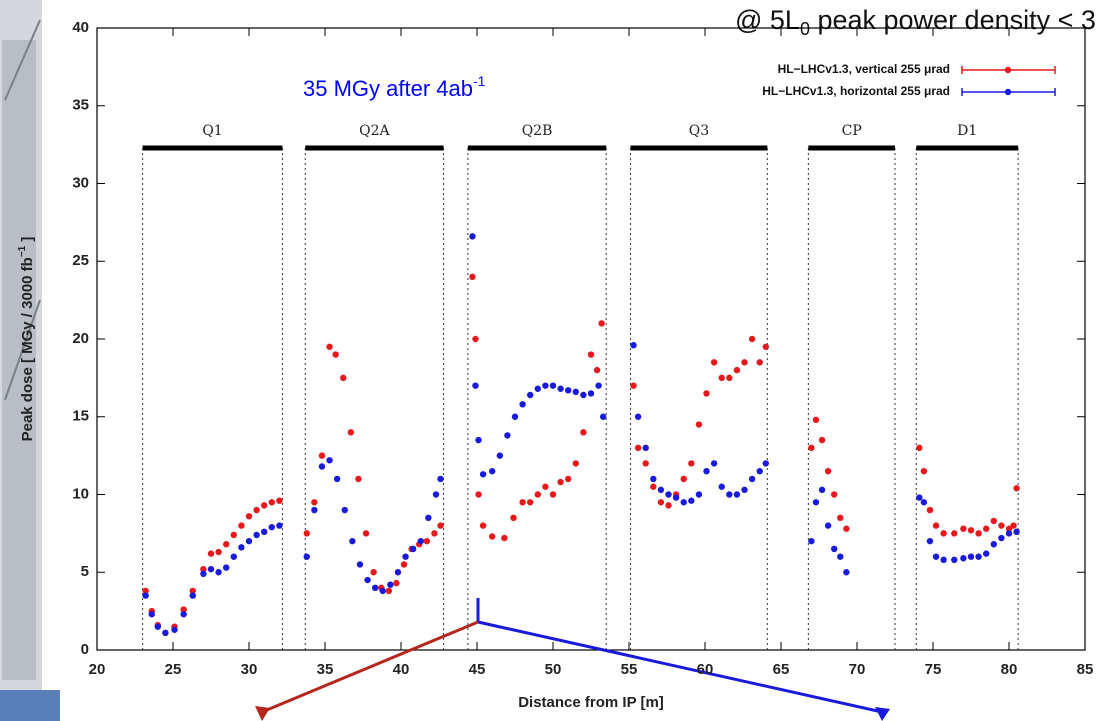 This screenshot has height=721, width=1105. What do you see at coordinates (325, 669) in the screenshot?
I see `x-tick-label: 35` at bounding box center [325, 669].